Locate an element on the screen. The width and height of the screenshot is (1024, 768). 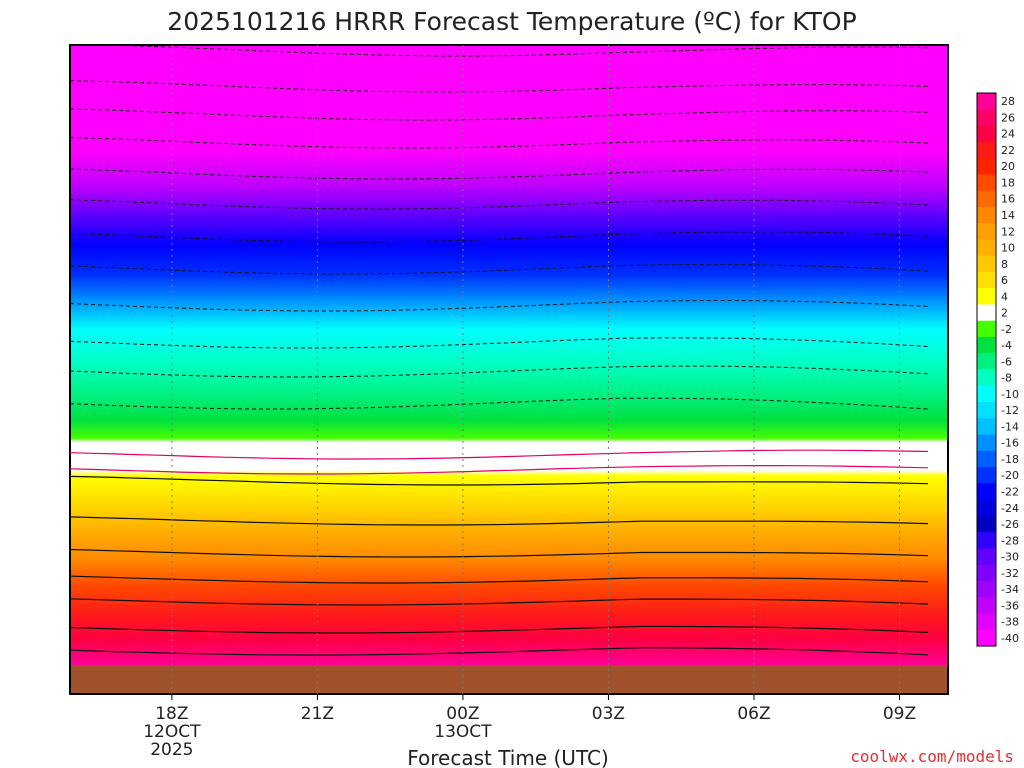
colorbar-label: -40 is located at coordinates (1010, 638).